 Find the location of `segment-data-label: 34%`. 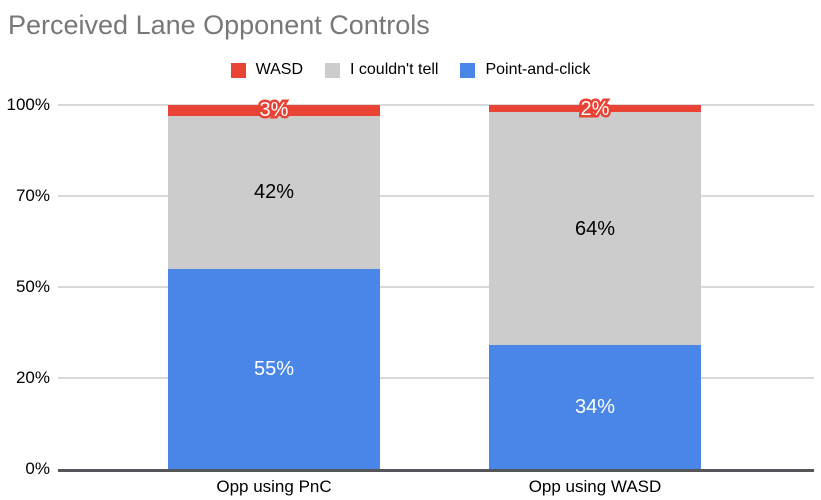

segment-data-label: 34% is located at coordinates (595, 407).